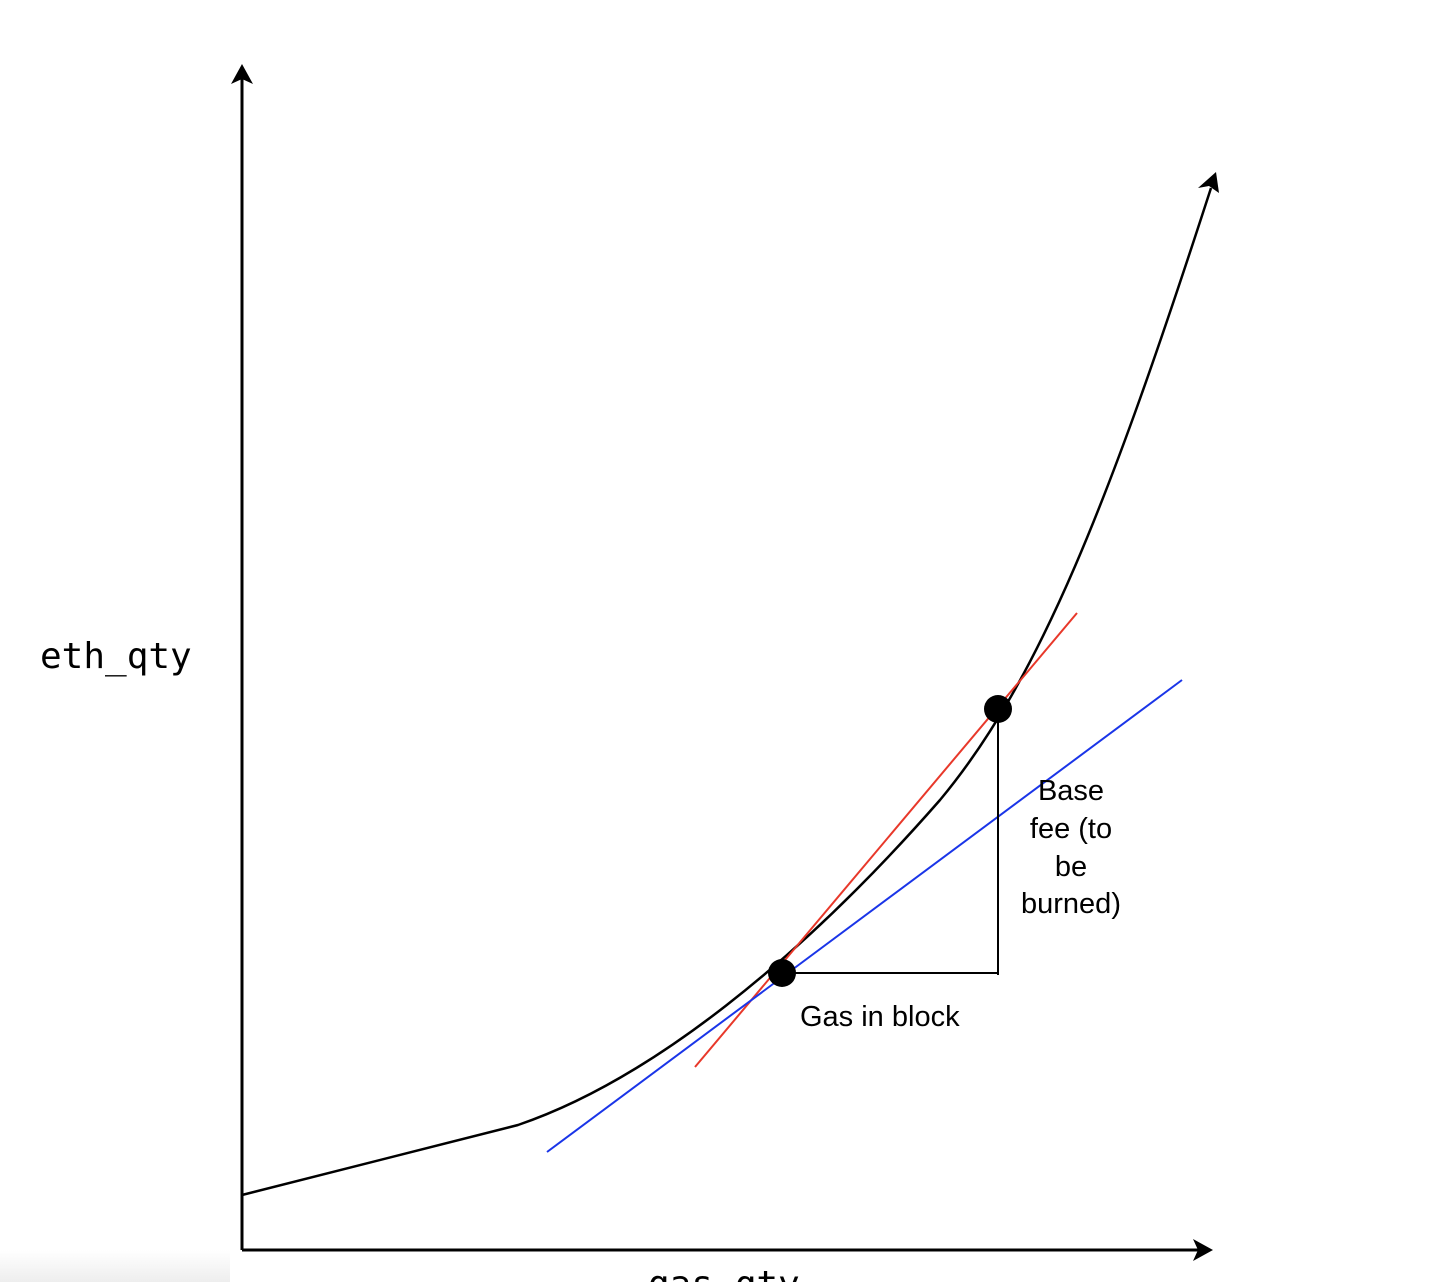  What do you see at coordinates (1071, 904) in the screenshot?
I see `base-fee-line-4: burned)` at bounding box center [1071, 904].